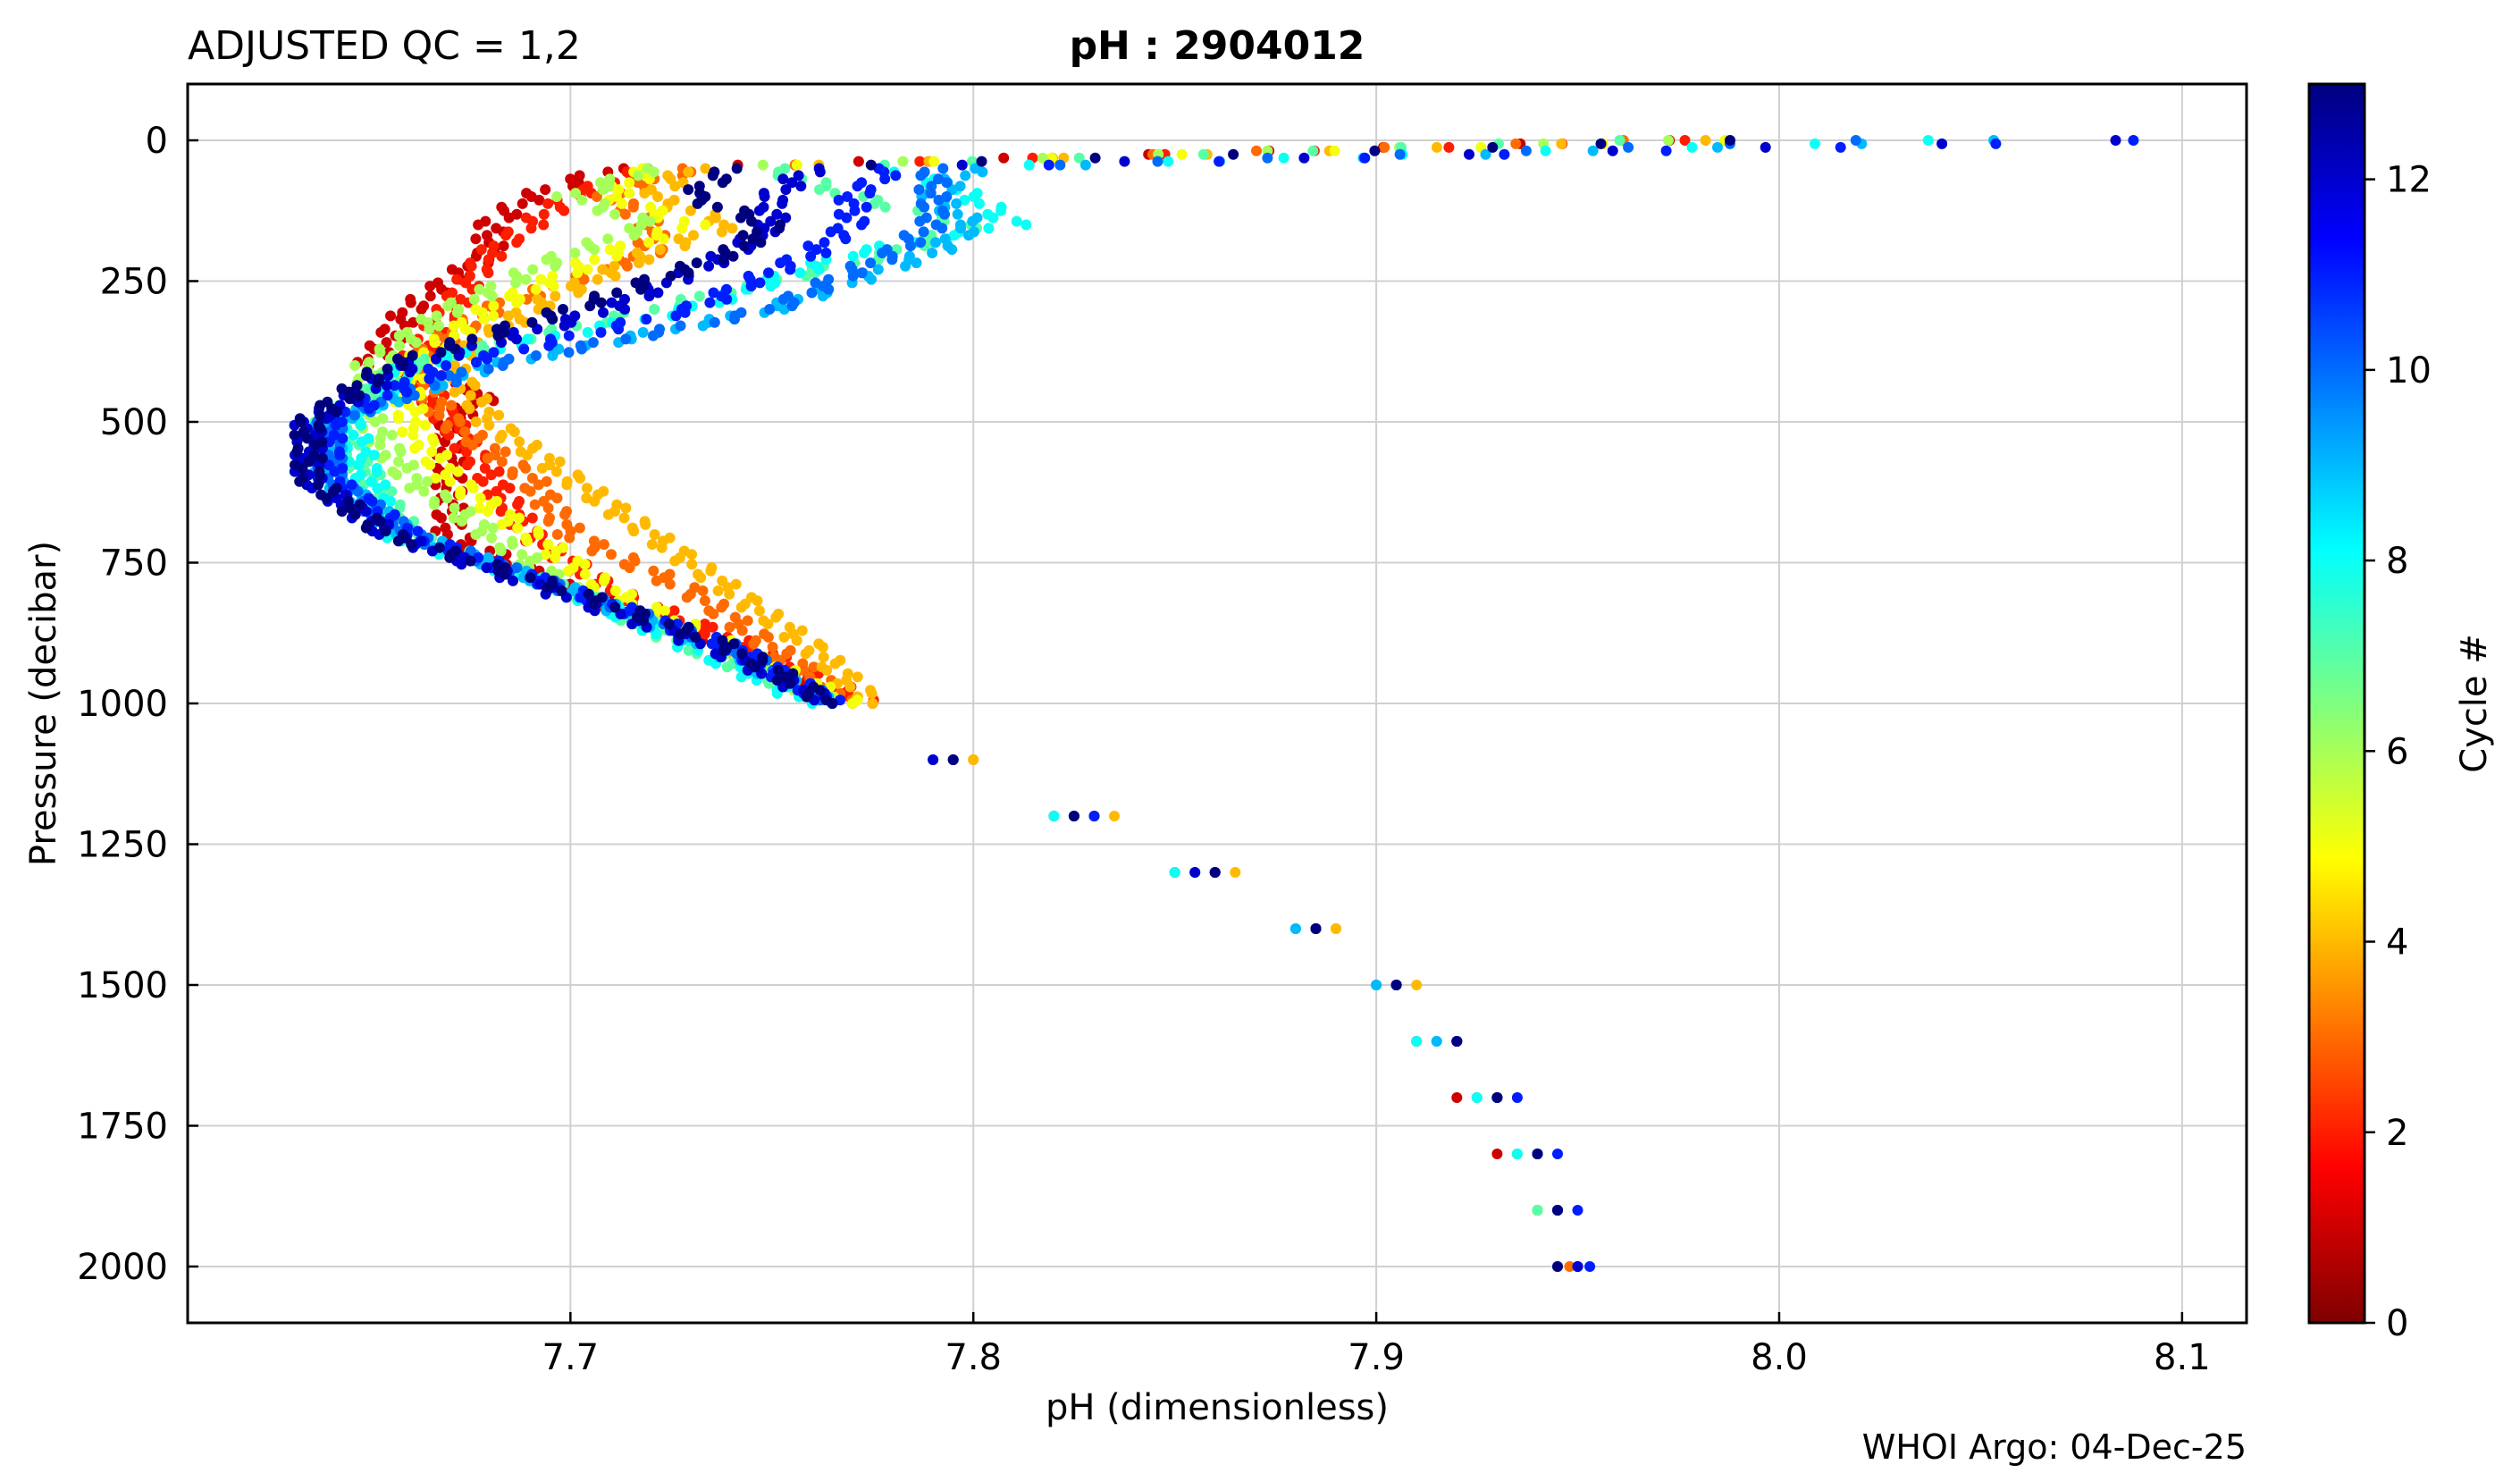 The height and width of the screenshot is (1473, 2520). I want to click on colorbar-tick-label: 6, so click(2397, 751).